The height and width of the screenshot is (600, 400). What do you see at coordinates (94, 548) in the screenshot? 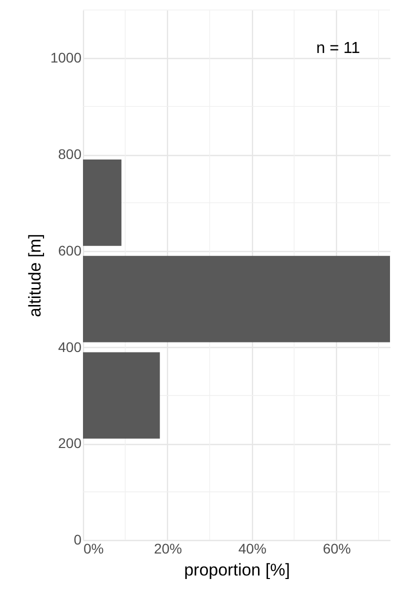
I see `x-tick-label: 0%` at bounding box center [94, 548].